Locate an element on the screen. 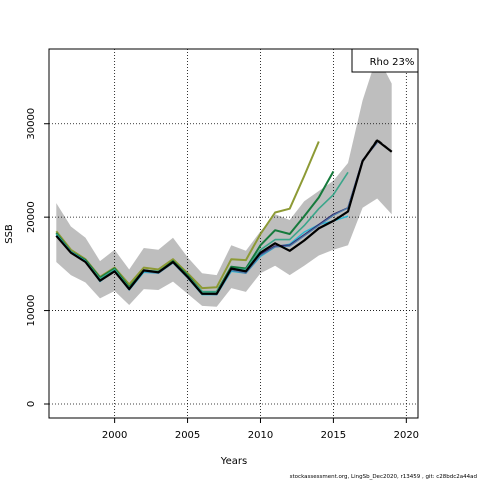 The image size is (480, 480). x-tick-label: 2000 is located at coordinates (114, 435).